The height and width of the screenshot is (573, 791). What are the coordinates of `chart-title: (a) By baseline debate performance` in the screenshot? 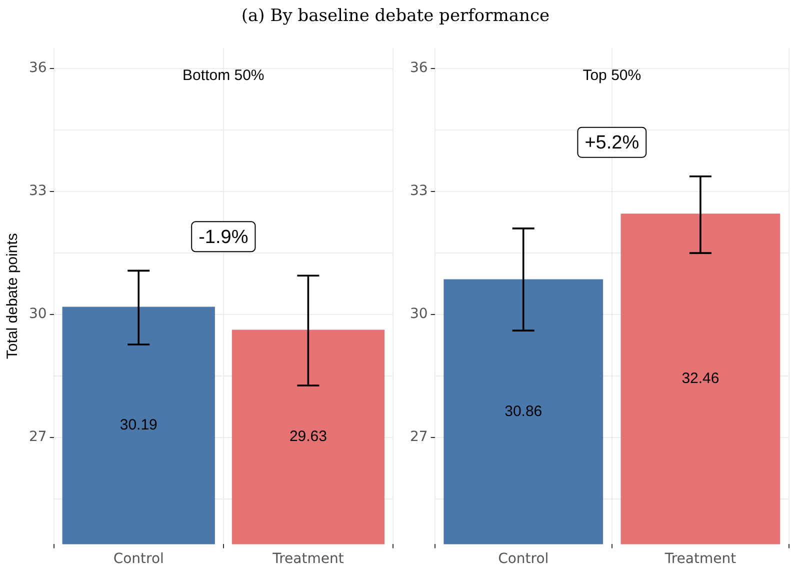 It's located at (395, 16).